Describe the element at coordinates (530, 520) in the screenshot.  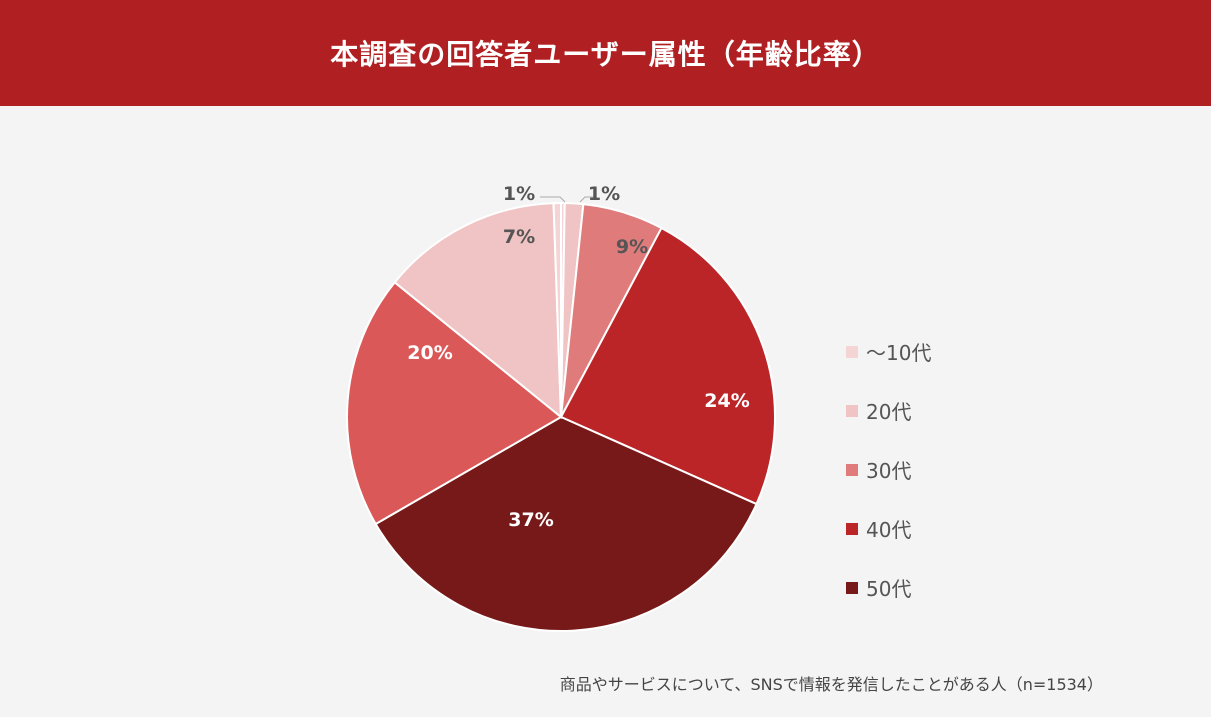
I see `slice-data-label: 37%` at that location.